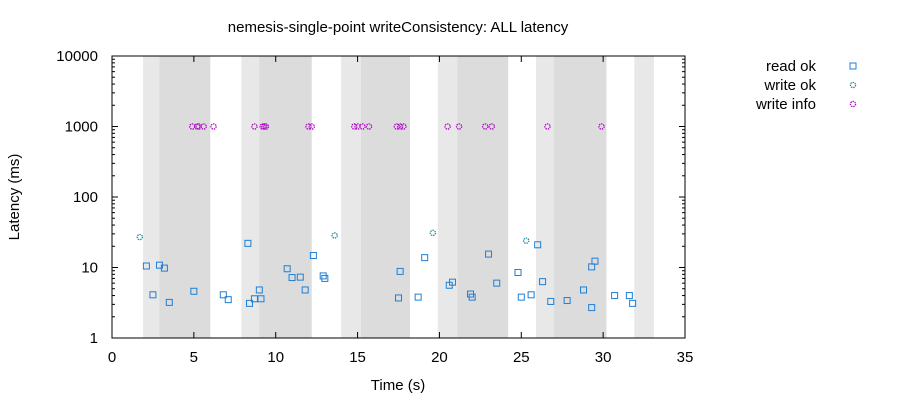 This screenshot has height=400, width=900. Describe the element at coordinates (853, 104) in the screenshot. I see `legend-marker-write-info` at that location.